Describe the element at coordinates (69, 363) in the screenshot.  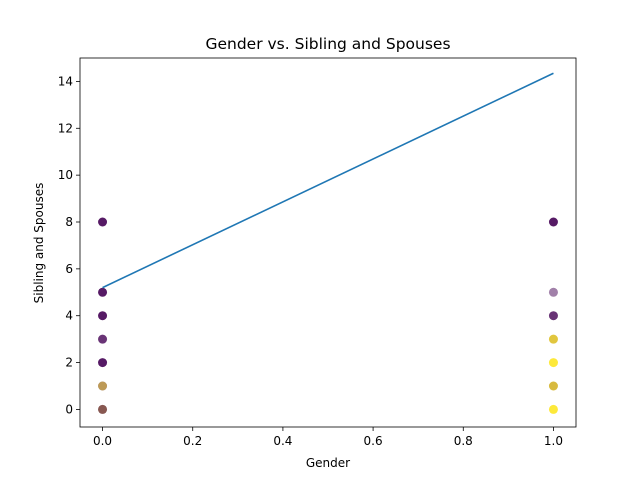
I see `y-tick-label: 2` at that location.